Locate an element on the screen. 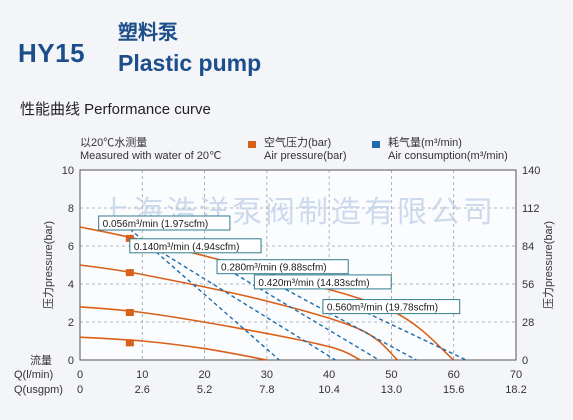  measurement-note-cn: 以20℃水测量 is located at coordinates (114, 143).